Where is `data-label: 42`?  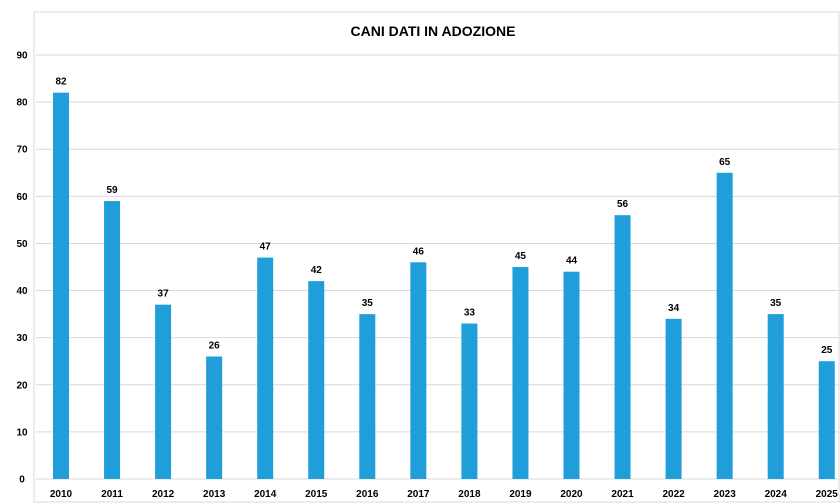 data-label: 42 is located at coordinates (317, 270).